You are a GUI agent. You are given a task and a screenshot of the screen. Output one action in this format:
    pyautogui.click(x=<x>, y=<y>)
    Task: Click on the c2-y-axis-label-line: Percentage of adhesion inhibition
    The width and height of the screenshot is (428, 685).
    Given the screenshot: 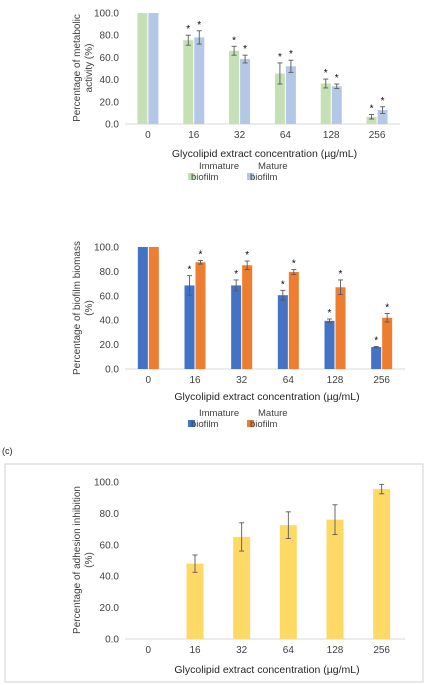 What is the action you would take?
    pyautogui.click(x=77, y=560)
    